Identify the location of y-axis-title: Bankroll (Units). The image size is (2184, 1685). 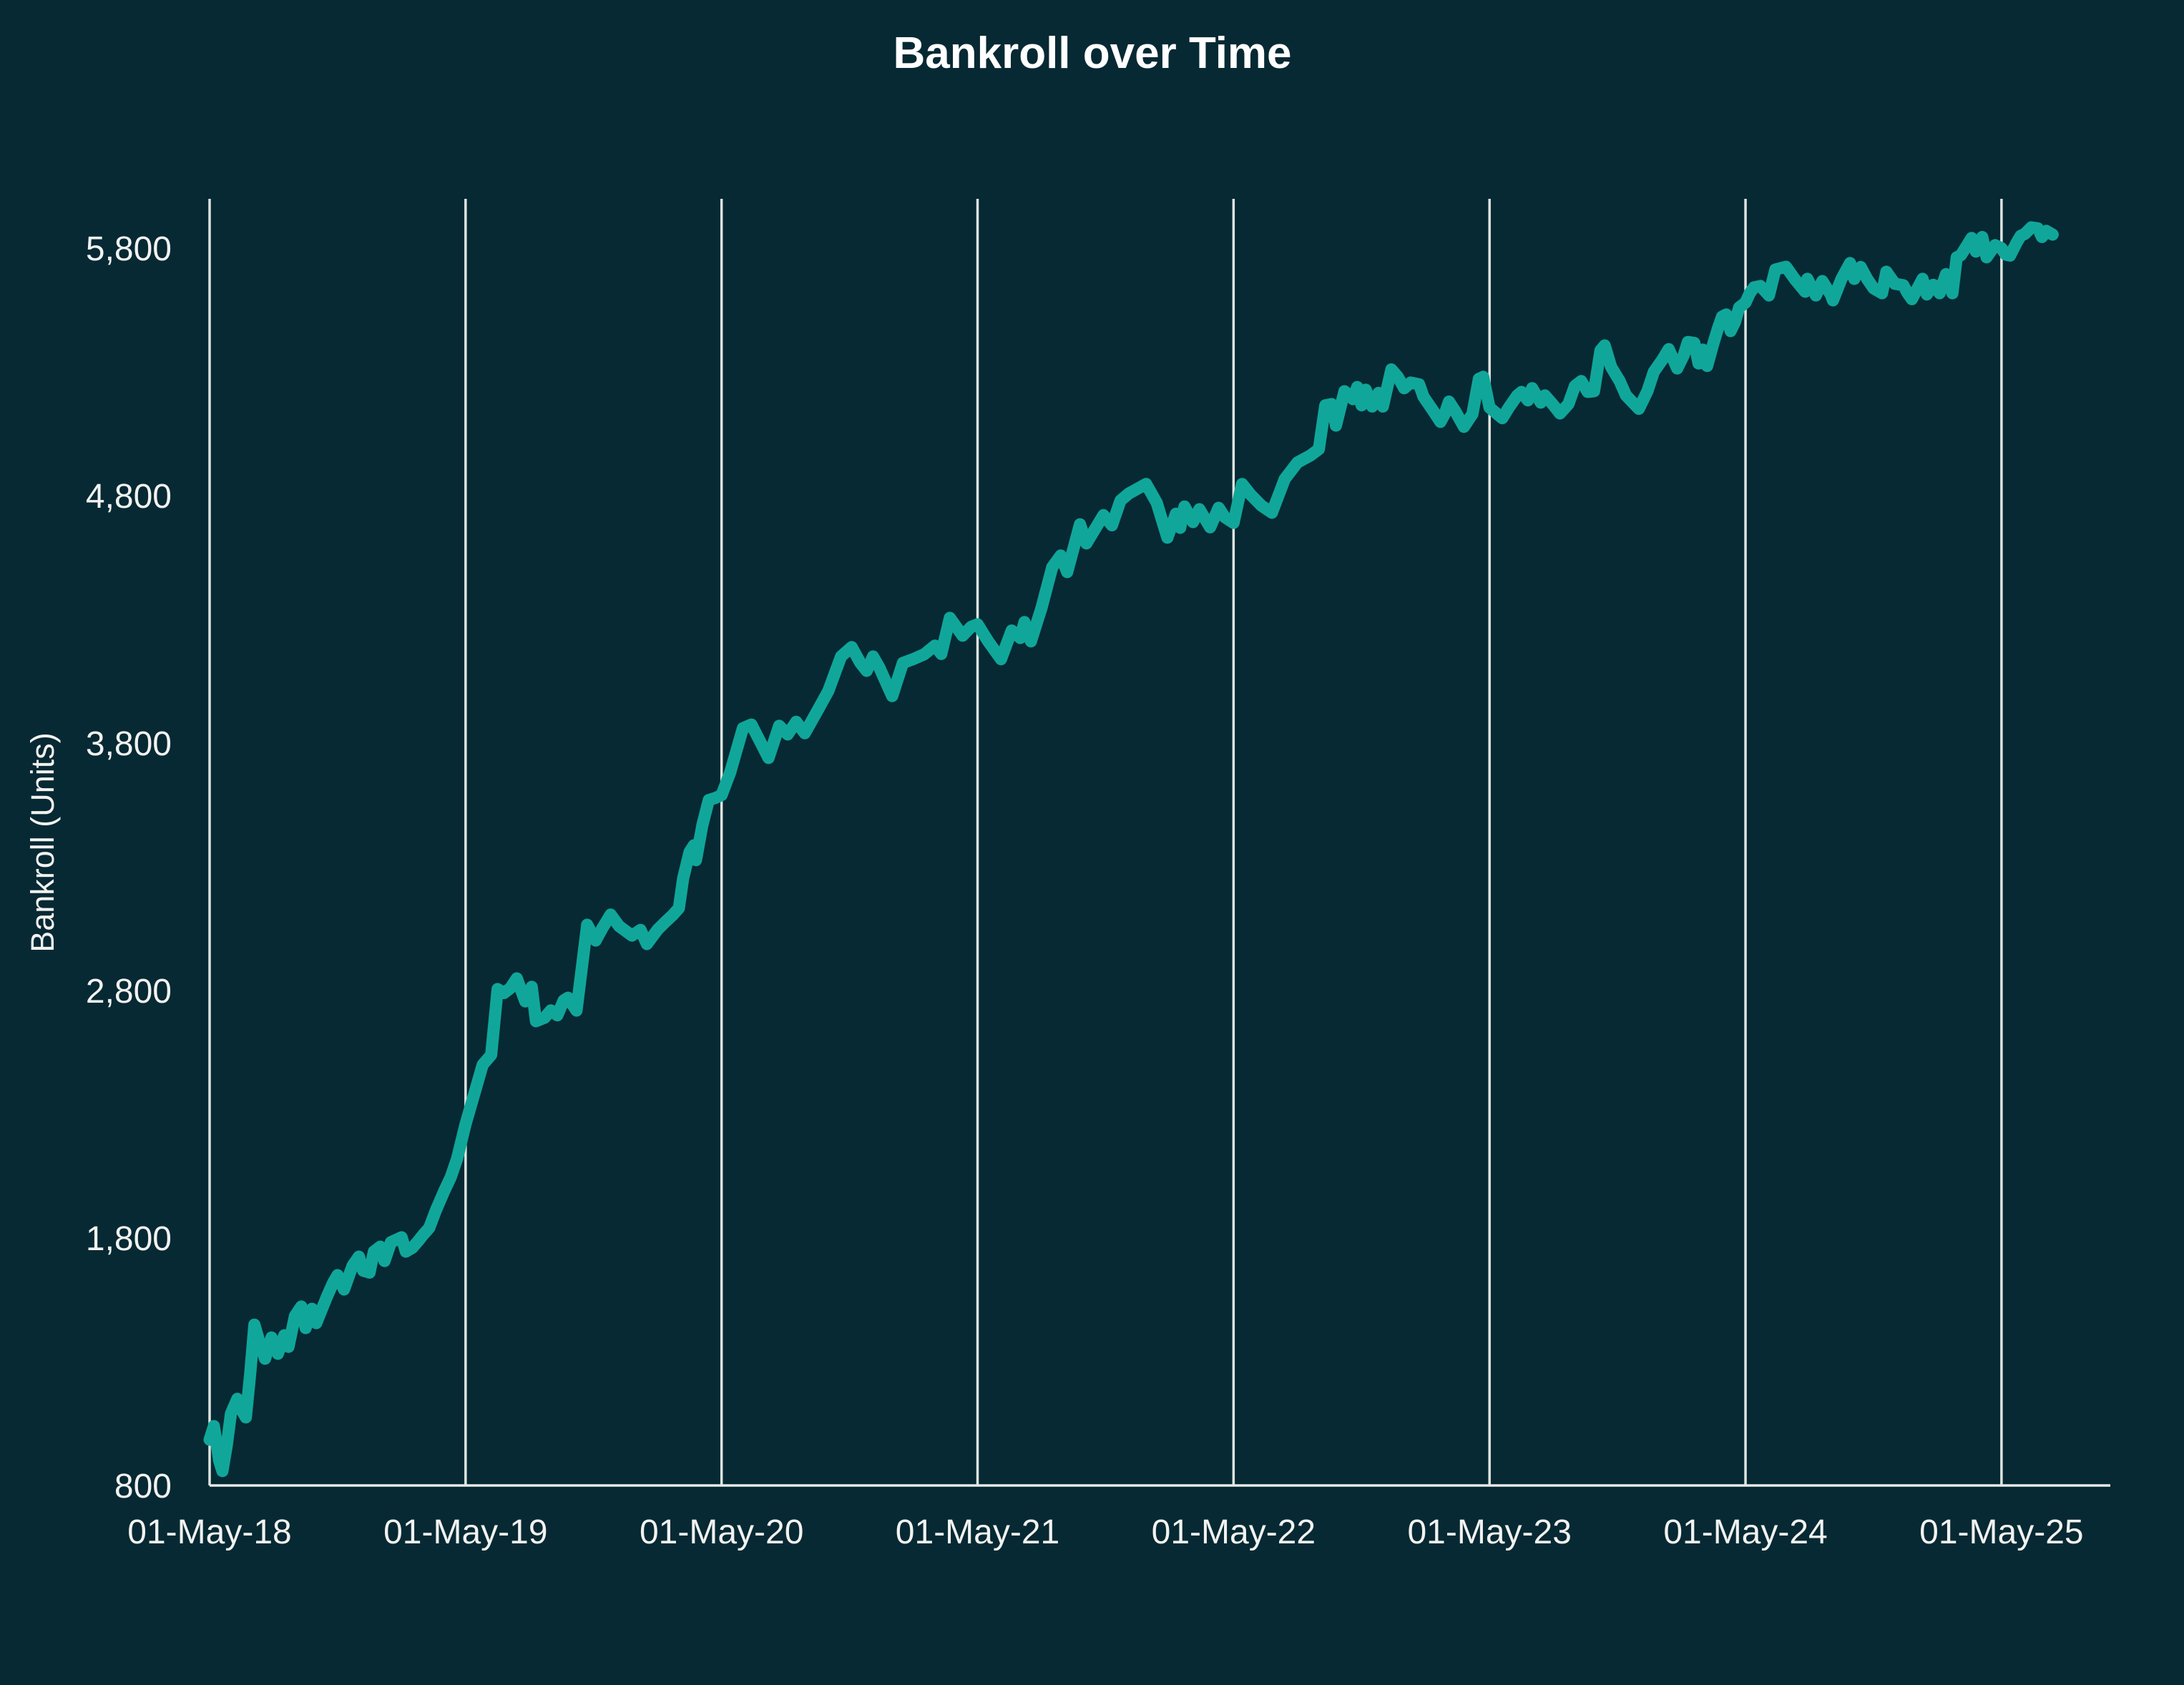
(42, 842).